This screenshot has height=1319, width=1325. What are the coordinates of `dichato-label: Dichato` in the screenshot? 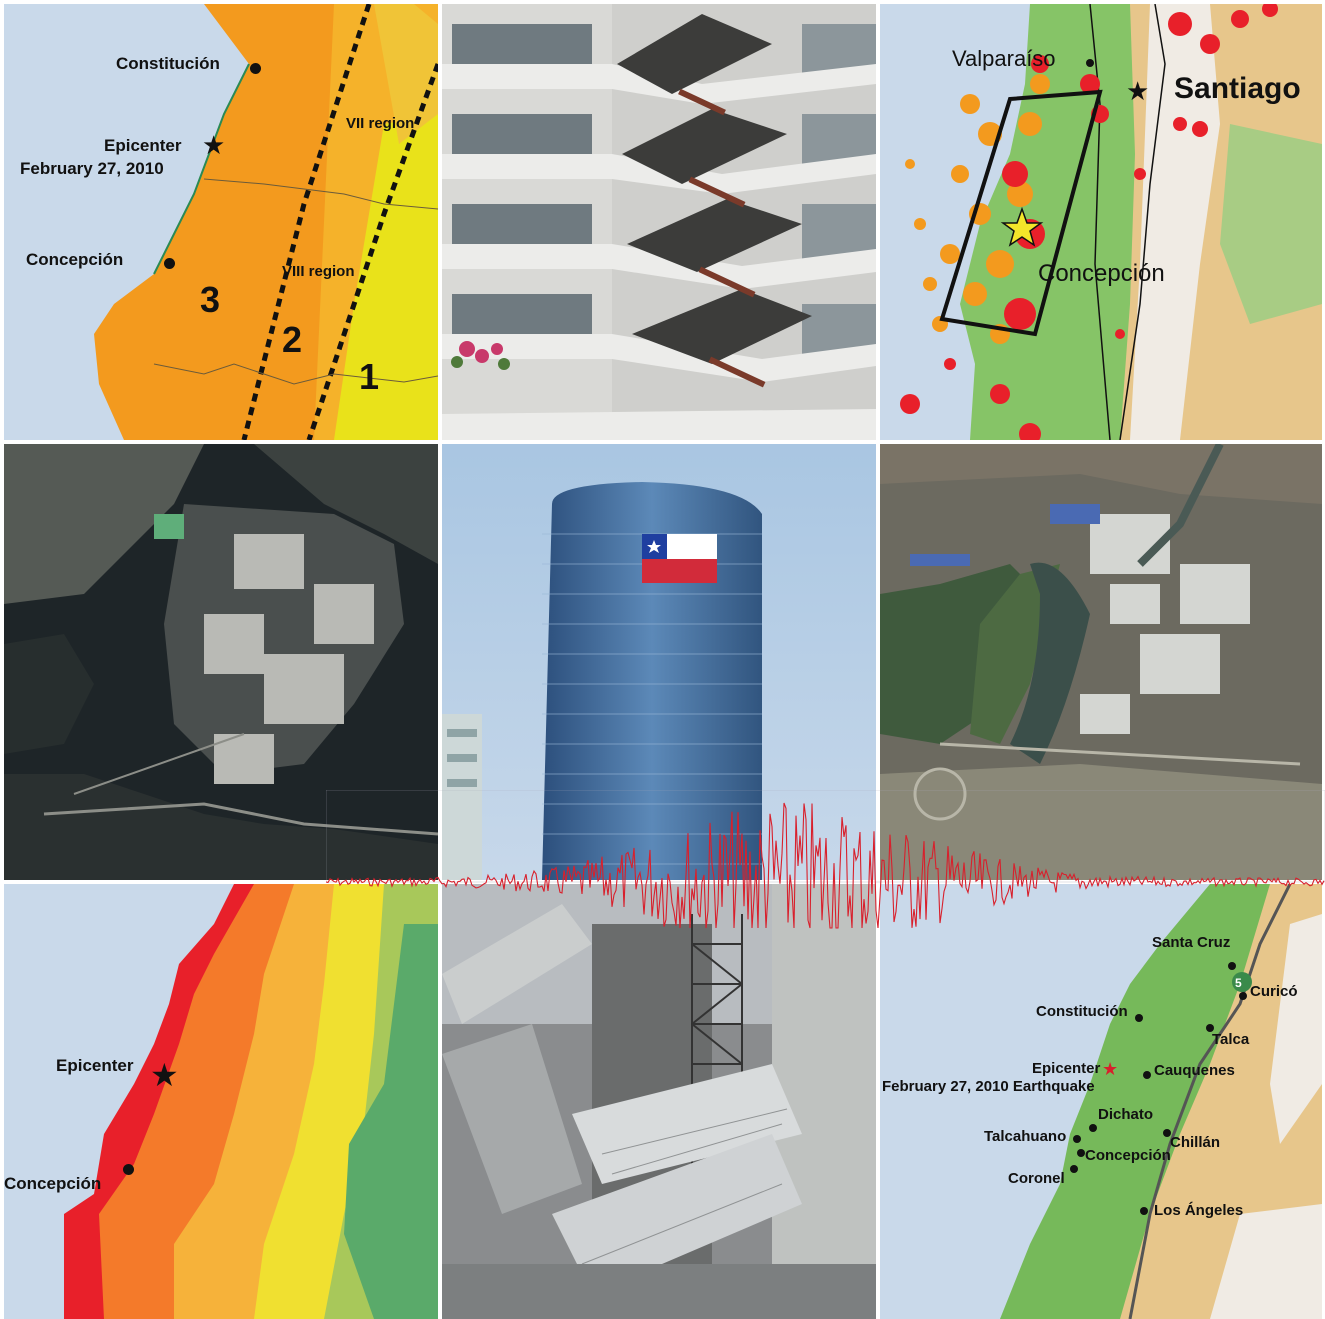 It's located at (1126, 1114).